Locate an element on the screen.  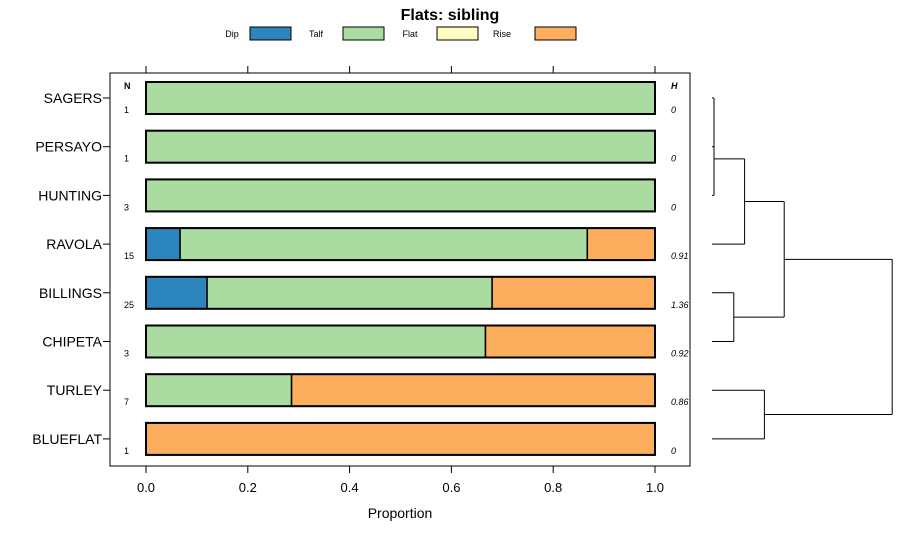
legend-label-talf: Talf is located at coordinates (316, 34).